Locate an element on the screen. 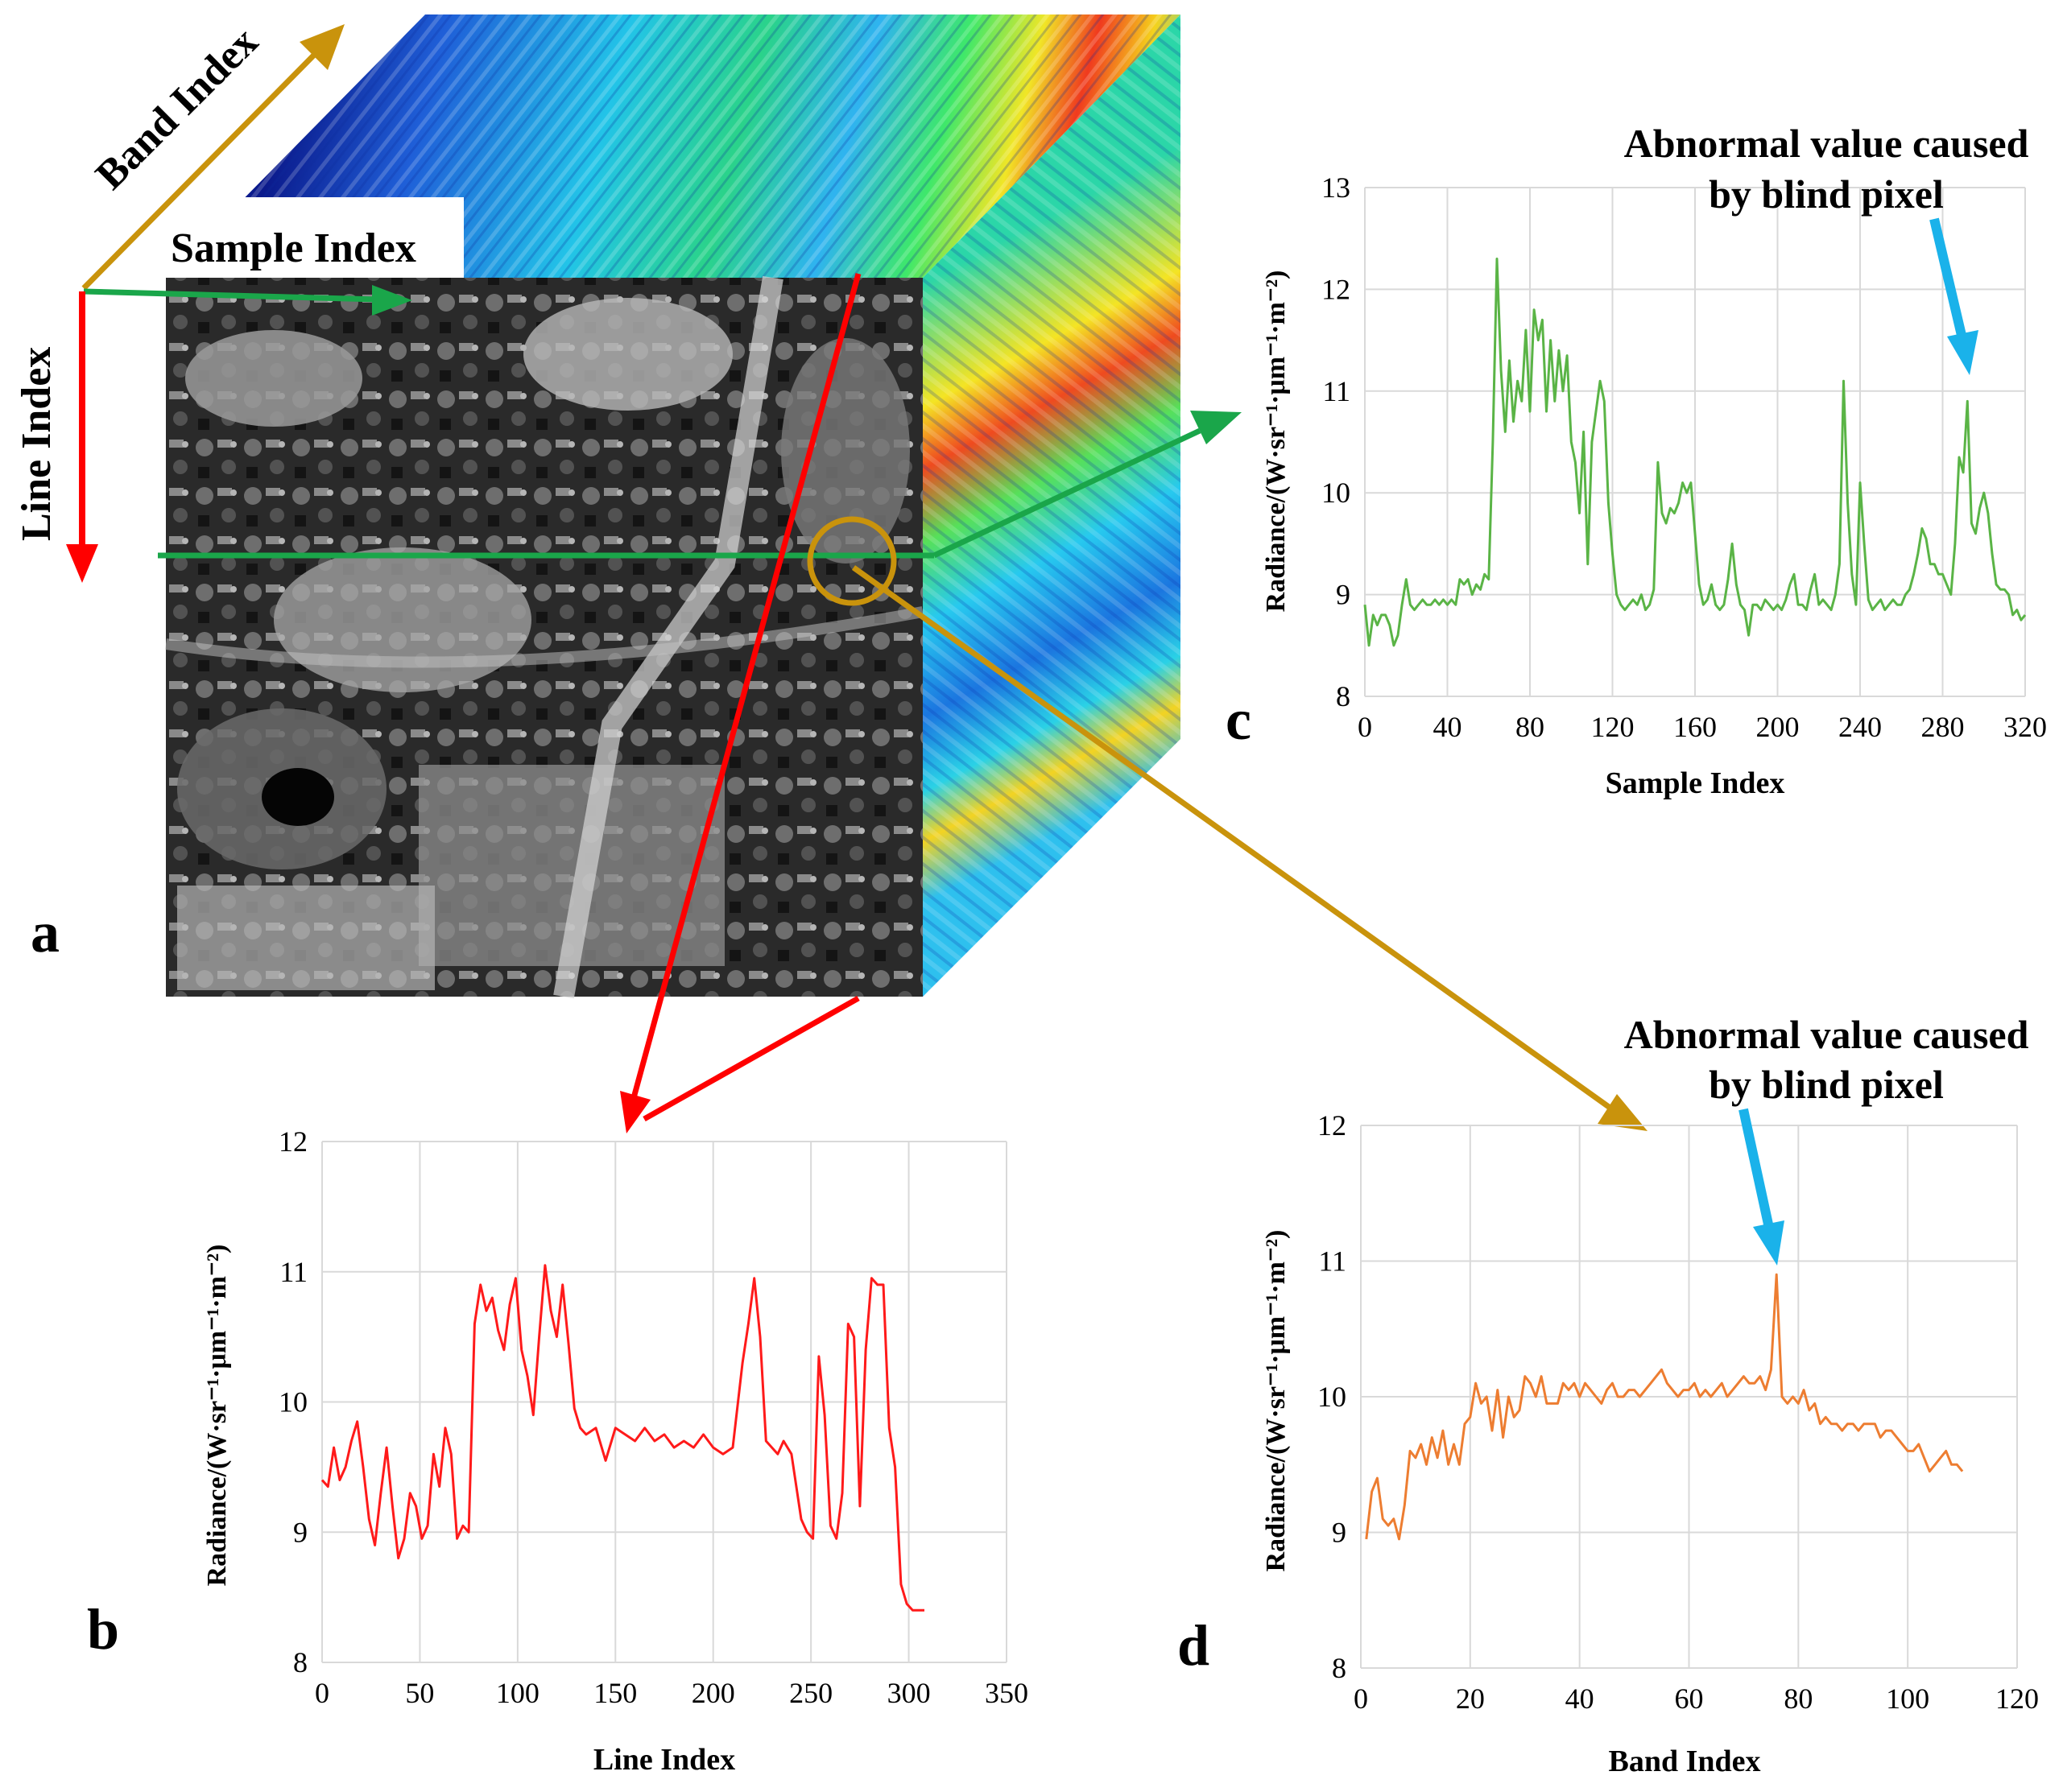 Image resolution: width=2063 pixels, height=1792 pixels. chart-d-xtick-label: 60 is located at coordinates (1690, 1699).